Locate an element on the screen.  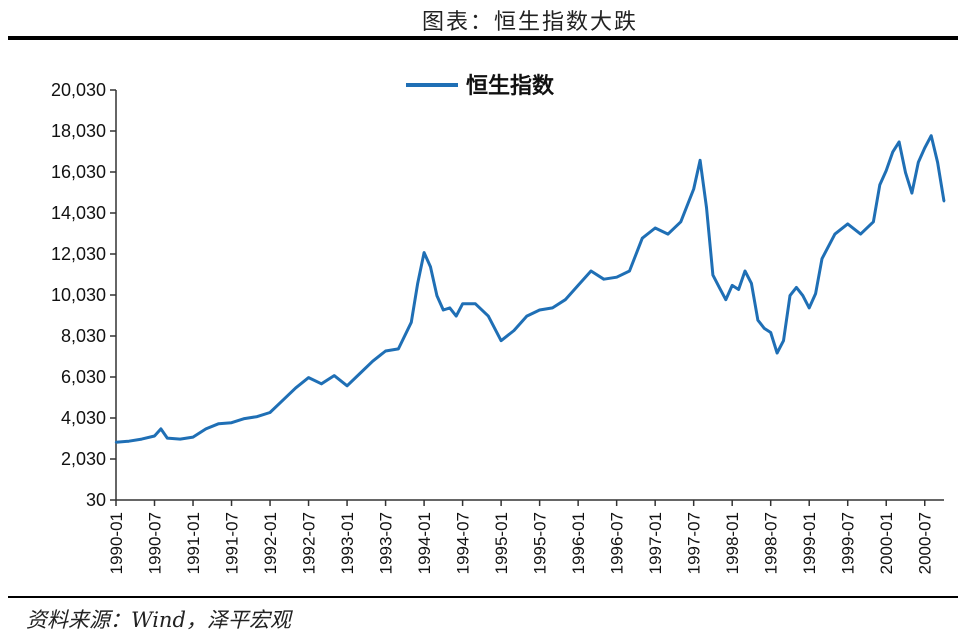
x-tick-label: 1999-07 is located at coordinates (848, 543).